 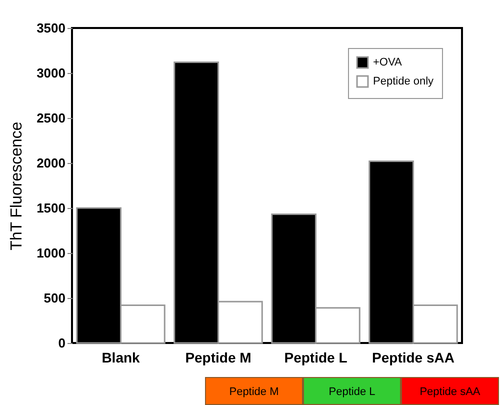 I want to click on text: Peptide L, so click(x=352, y=391).